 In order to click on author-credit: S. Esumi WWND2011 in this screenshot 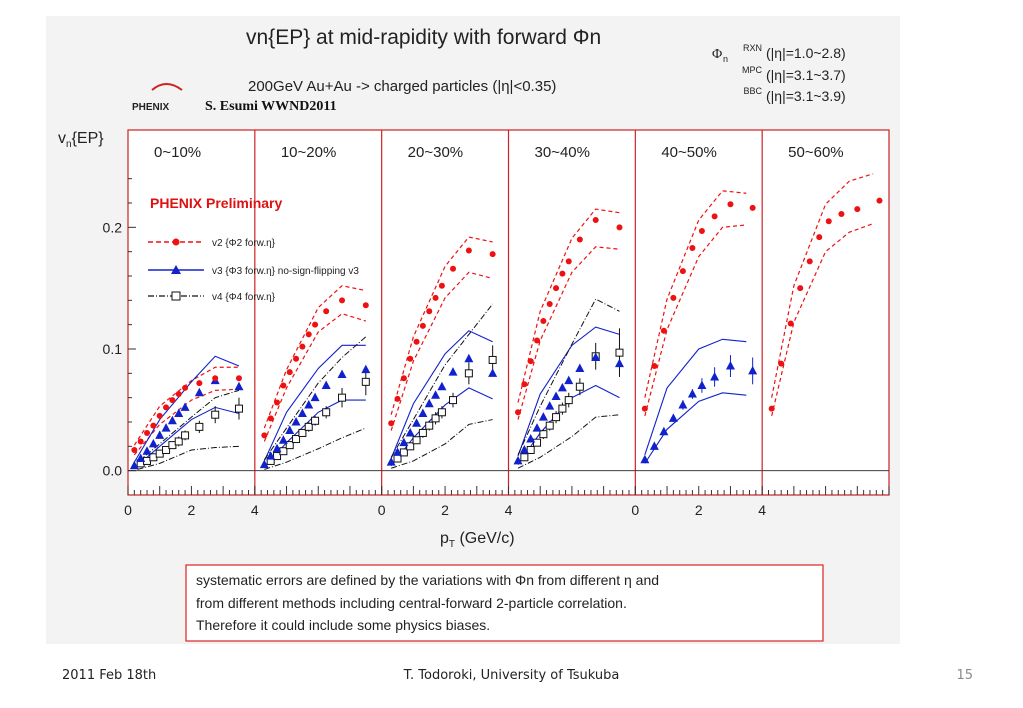, I will do `click(271, 106)`.